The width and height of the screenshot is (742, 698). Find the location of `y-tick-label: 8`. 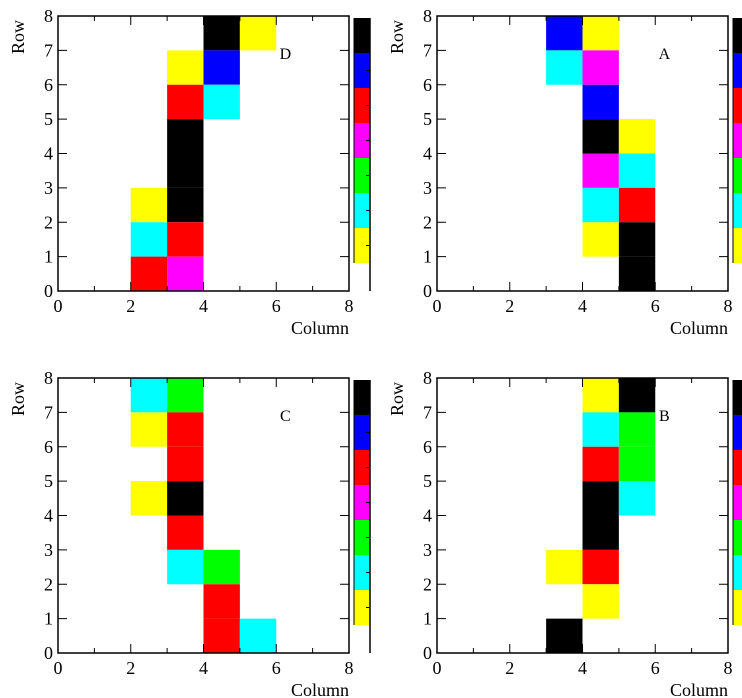

y-tick-label: 8 is located at coordinates (427, 378).